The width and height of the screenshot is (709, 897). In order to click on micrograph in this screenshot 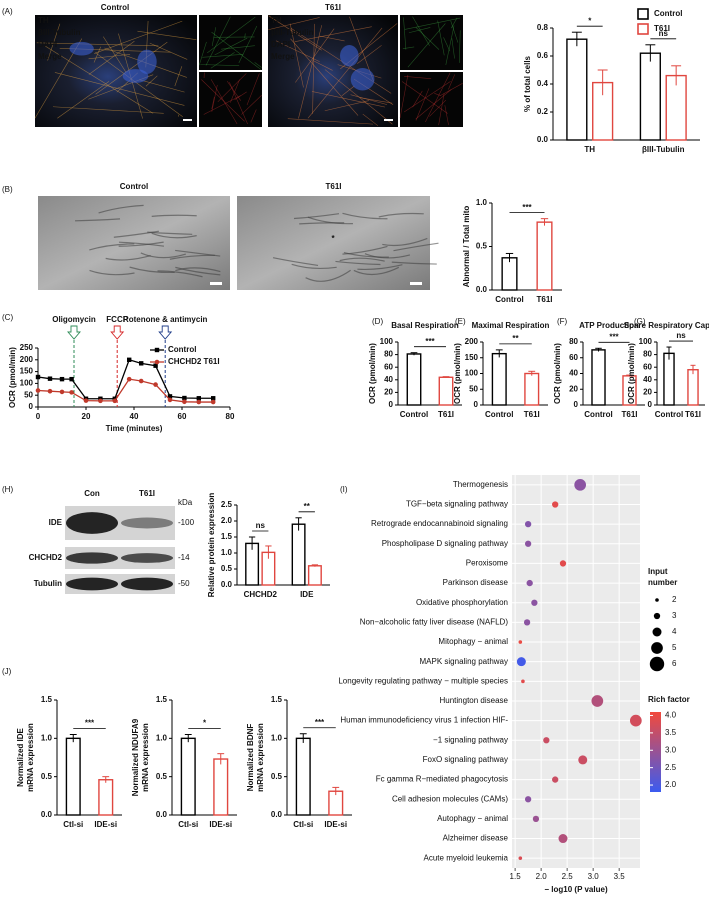, I will do `click(333, 71)`.